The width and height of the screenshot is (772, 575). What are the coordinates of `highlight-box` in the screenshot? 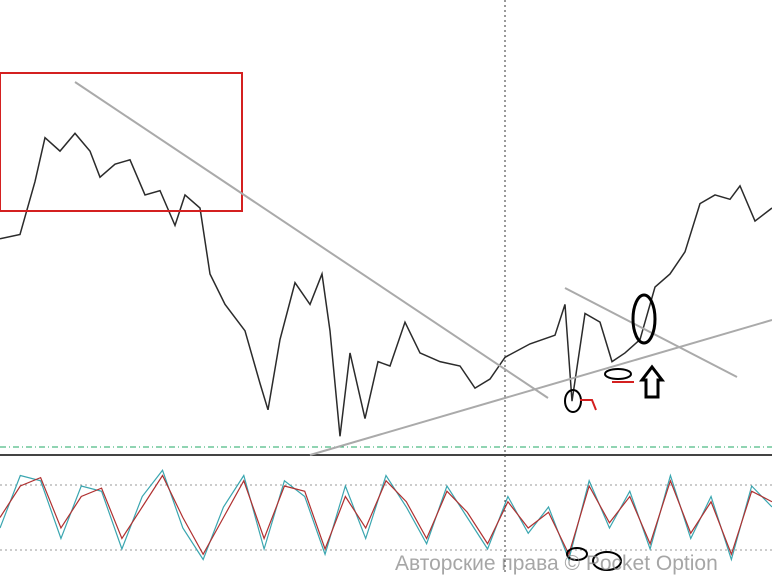 It's located at (121, 142).